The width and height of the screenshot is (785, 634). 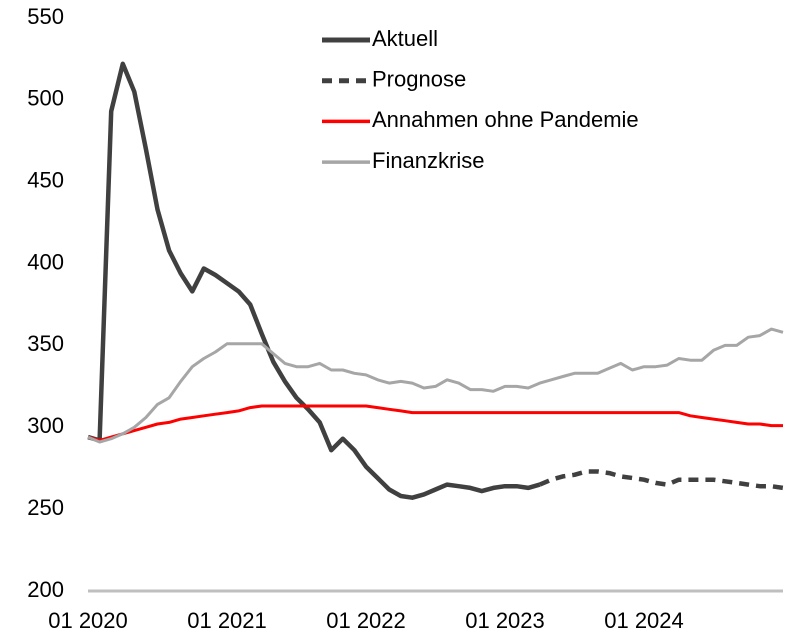 What do you see at coordinates (419, 79) in the screenshot?
I see `legend-label: Prognose` at bounding box center [419, 79].